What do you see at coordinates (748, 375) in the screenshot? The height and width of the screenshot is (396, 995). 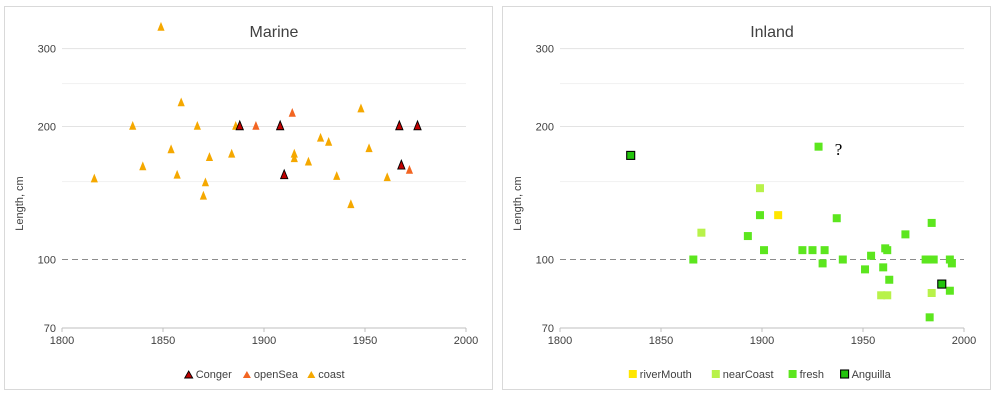 I see `legend-label-nearcoast: nearCoast` at bounding box center [748, 375].